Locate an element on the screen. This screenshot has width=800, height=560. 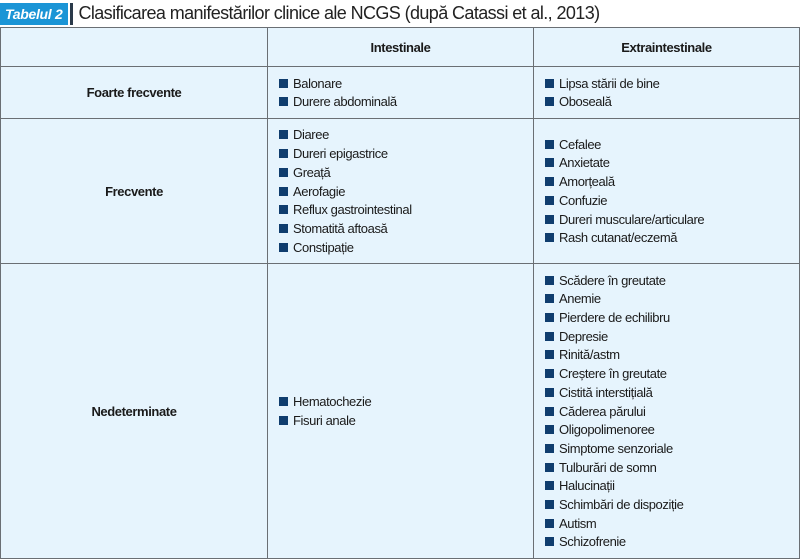
list-item: Dureri musculare/articulare is located at coordinates (672, 219).